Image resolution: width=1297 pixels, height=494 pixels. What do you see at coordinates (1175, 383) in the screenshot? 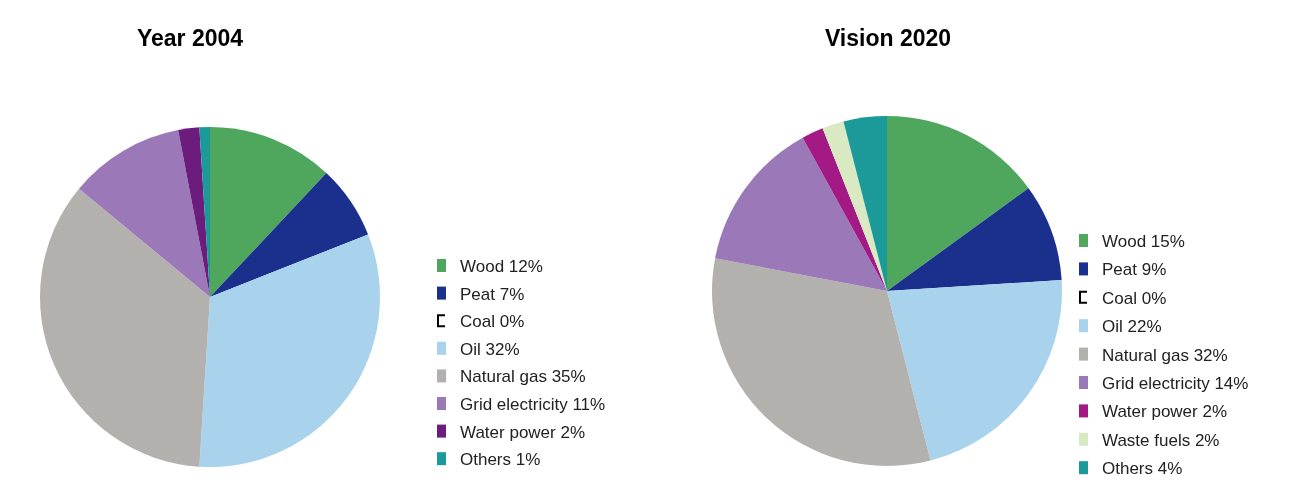
I see `legend-label: Grid electricity 14%` at bounding box center [1175, 383].